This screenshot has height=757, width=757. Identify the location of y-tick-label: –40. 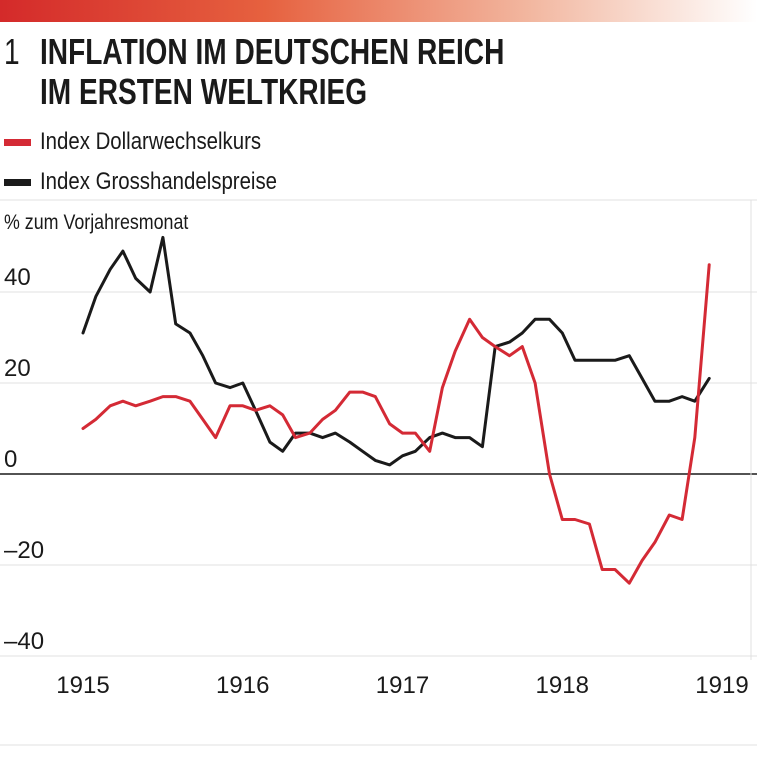
(24, 641).